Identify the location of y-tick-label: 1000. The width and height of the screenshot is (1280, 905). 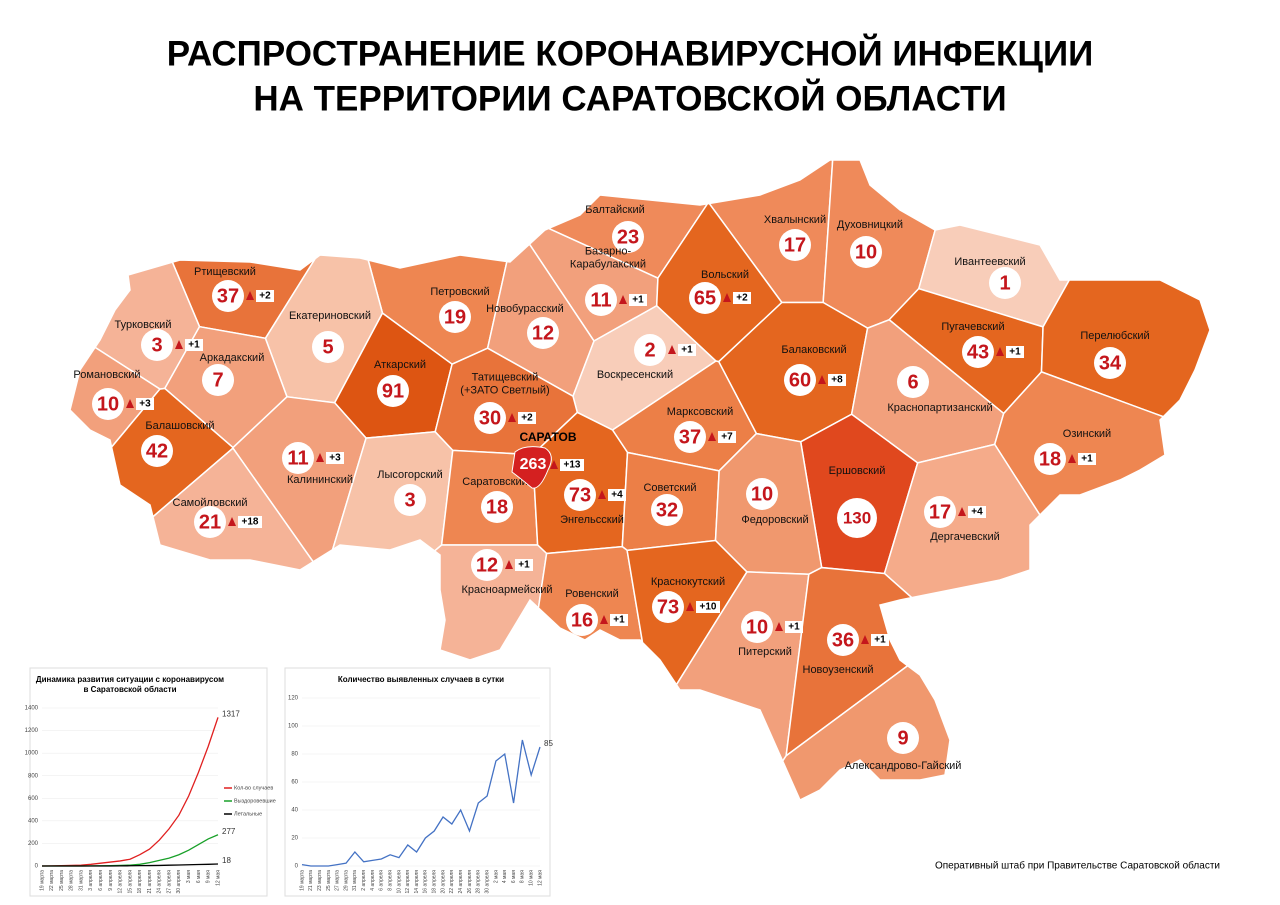
(32, 754).